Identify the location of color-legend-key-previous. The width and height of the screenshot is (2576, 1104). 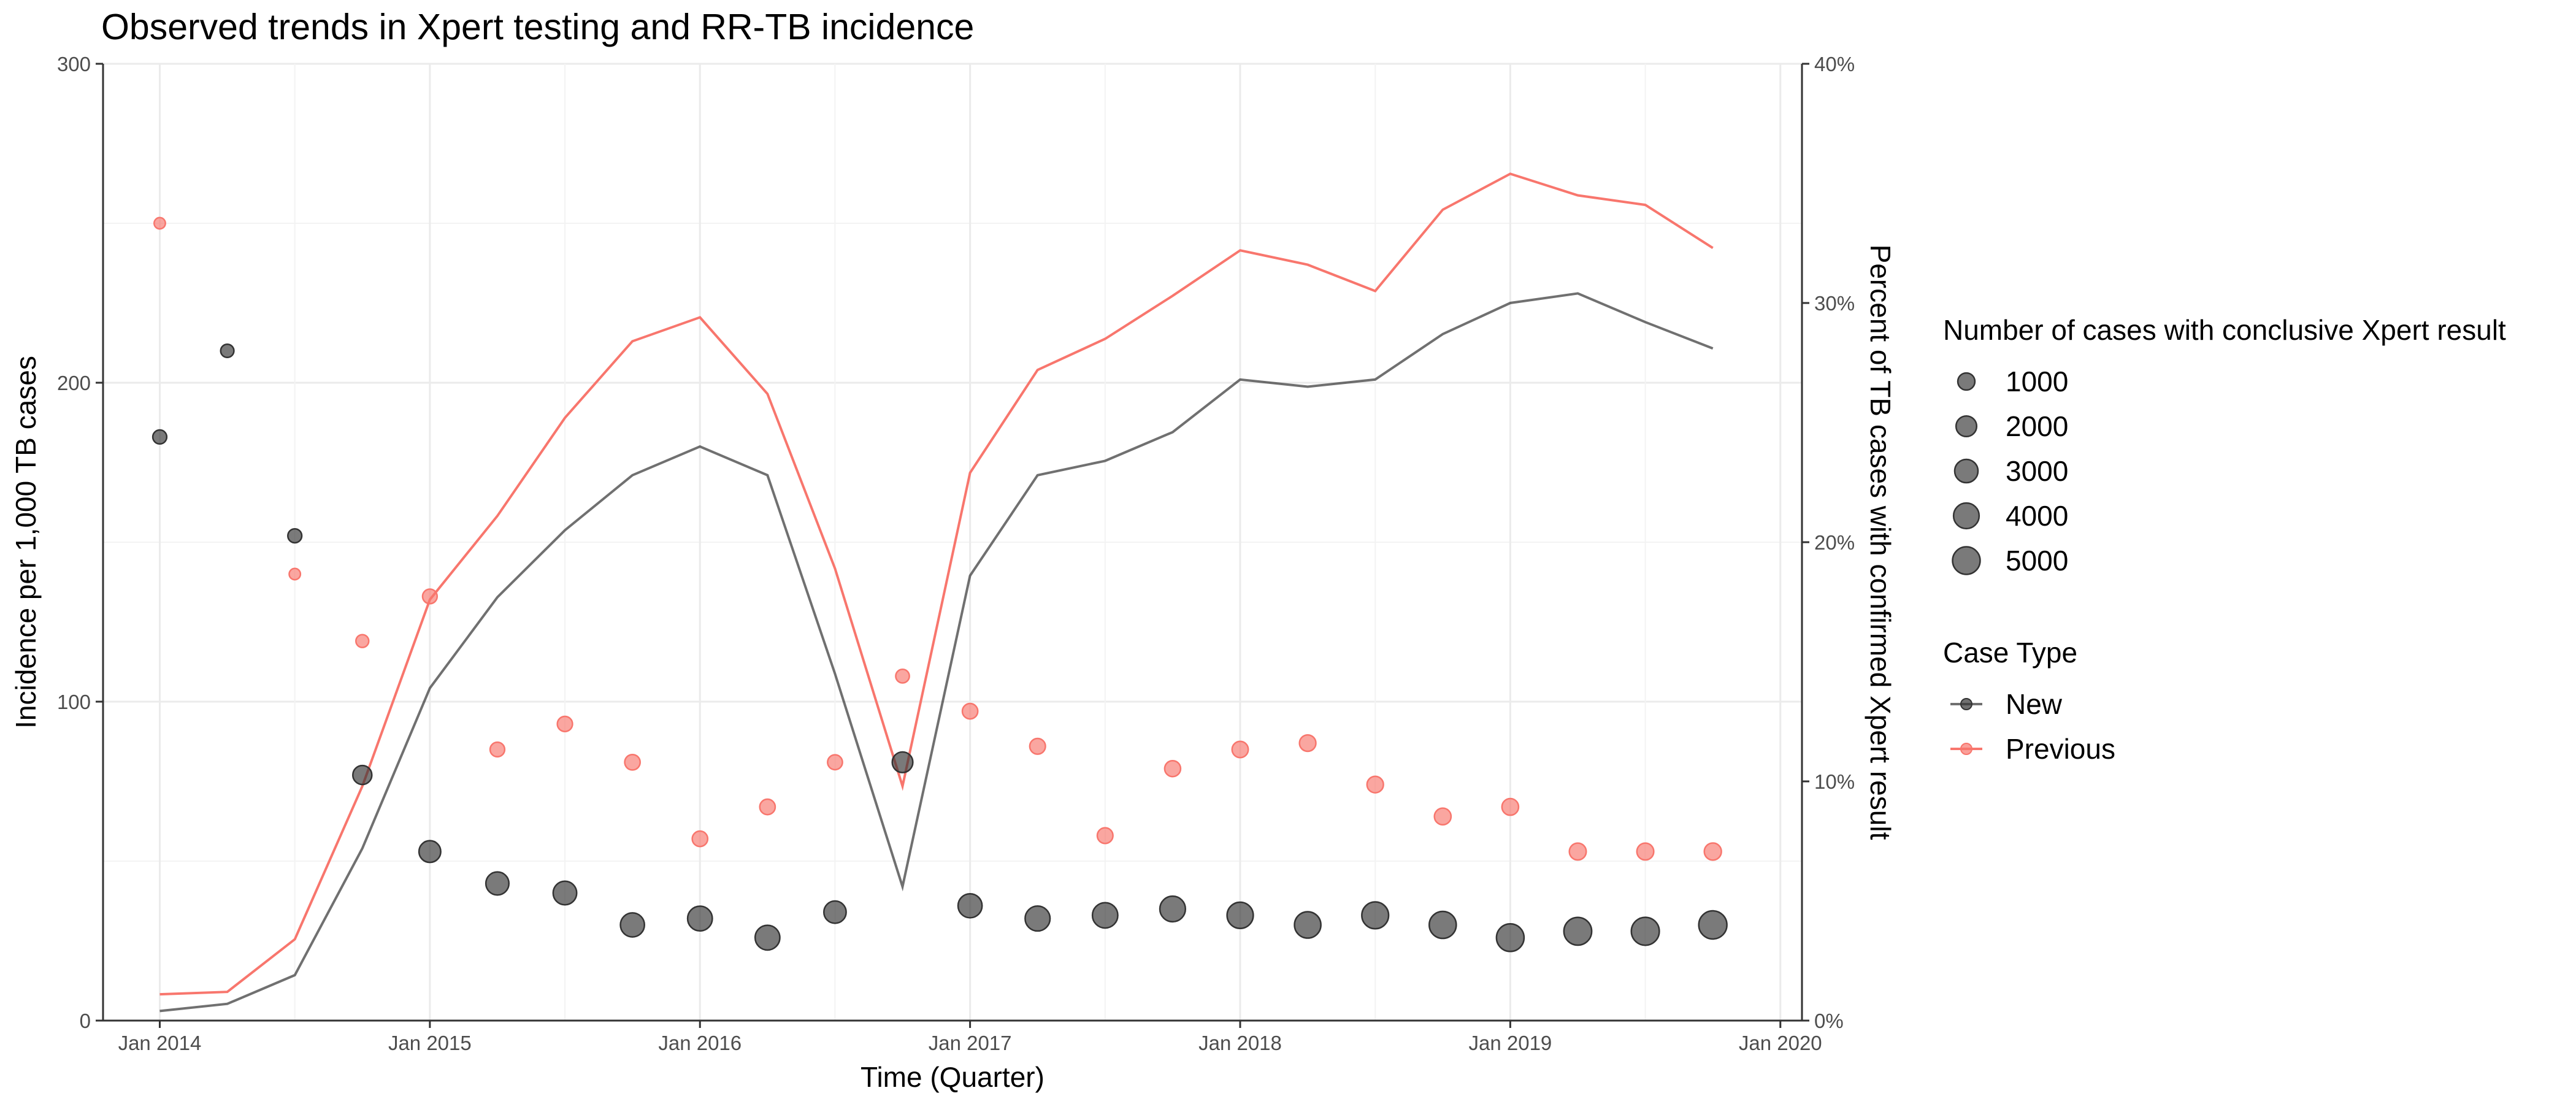
(1966, 749).